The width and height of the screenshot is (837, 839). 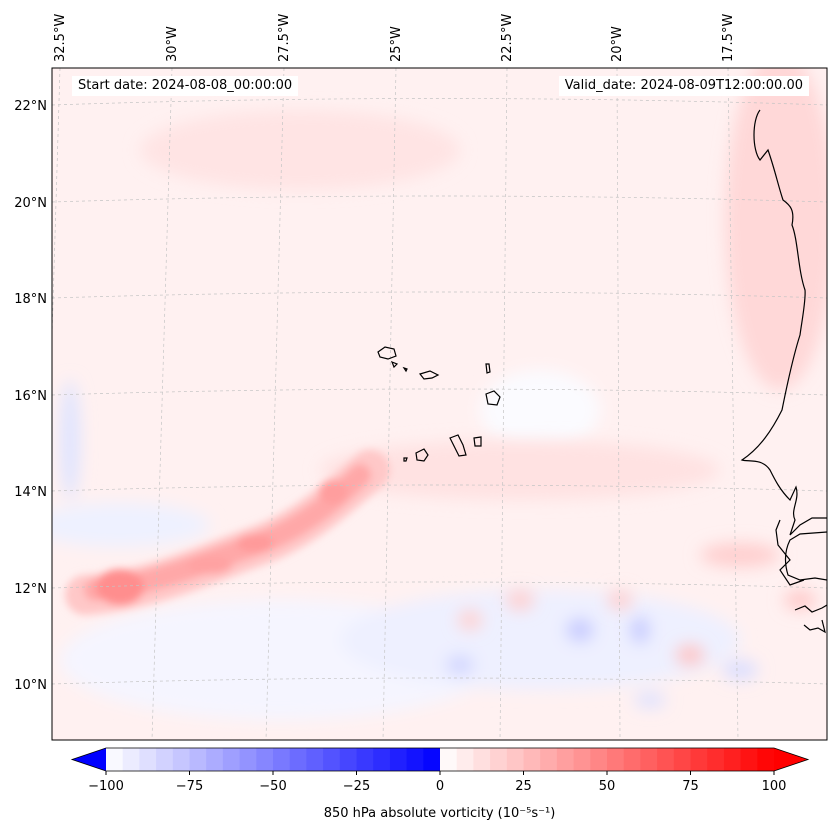 I want to click on lon-label: 32.5°W, so click(x=60, y=38).